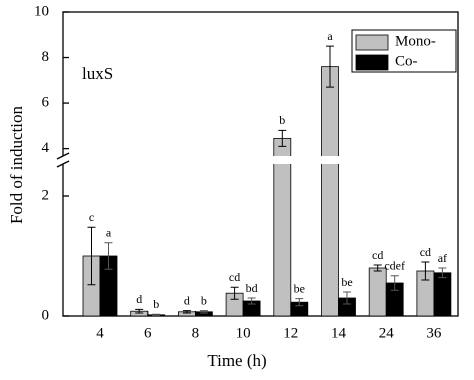 The image size is (474, 380). I want to click on legend-label: Mono-, so click(415, 41).